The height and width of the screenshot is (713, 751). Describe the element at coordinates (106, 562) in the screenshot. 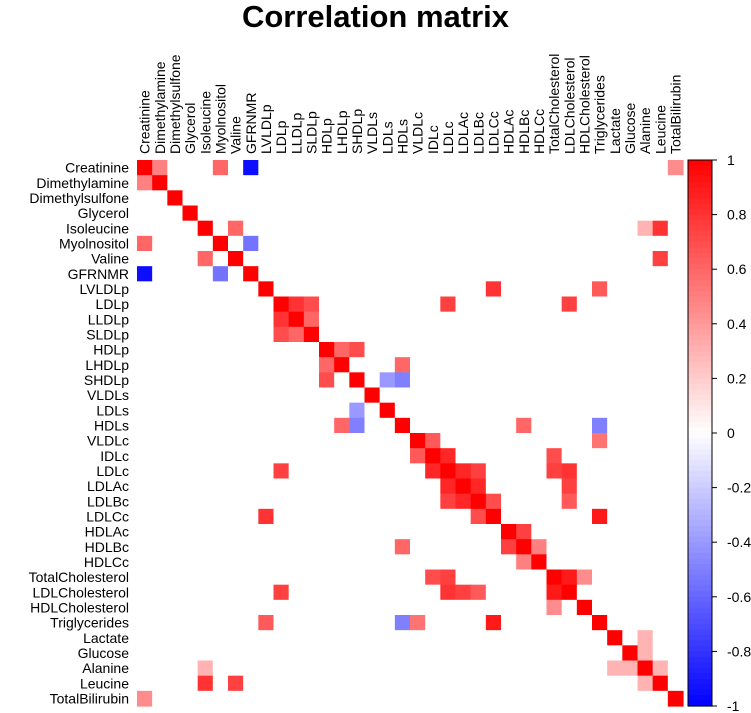

I see `row-label: HDLCc` at that location.